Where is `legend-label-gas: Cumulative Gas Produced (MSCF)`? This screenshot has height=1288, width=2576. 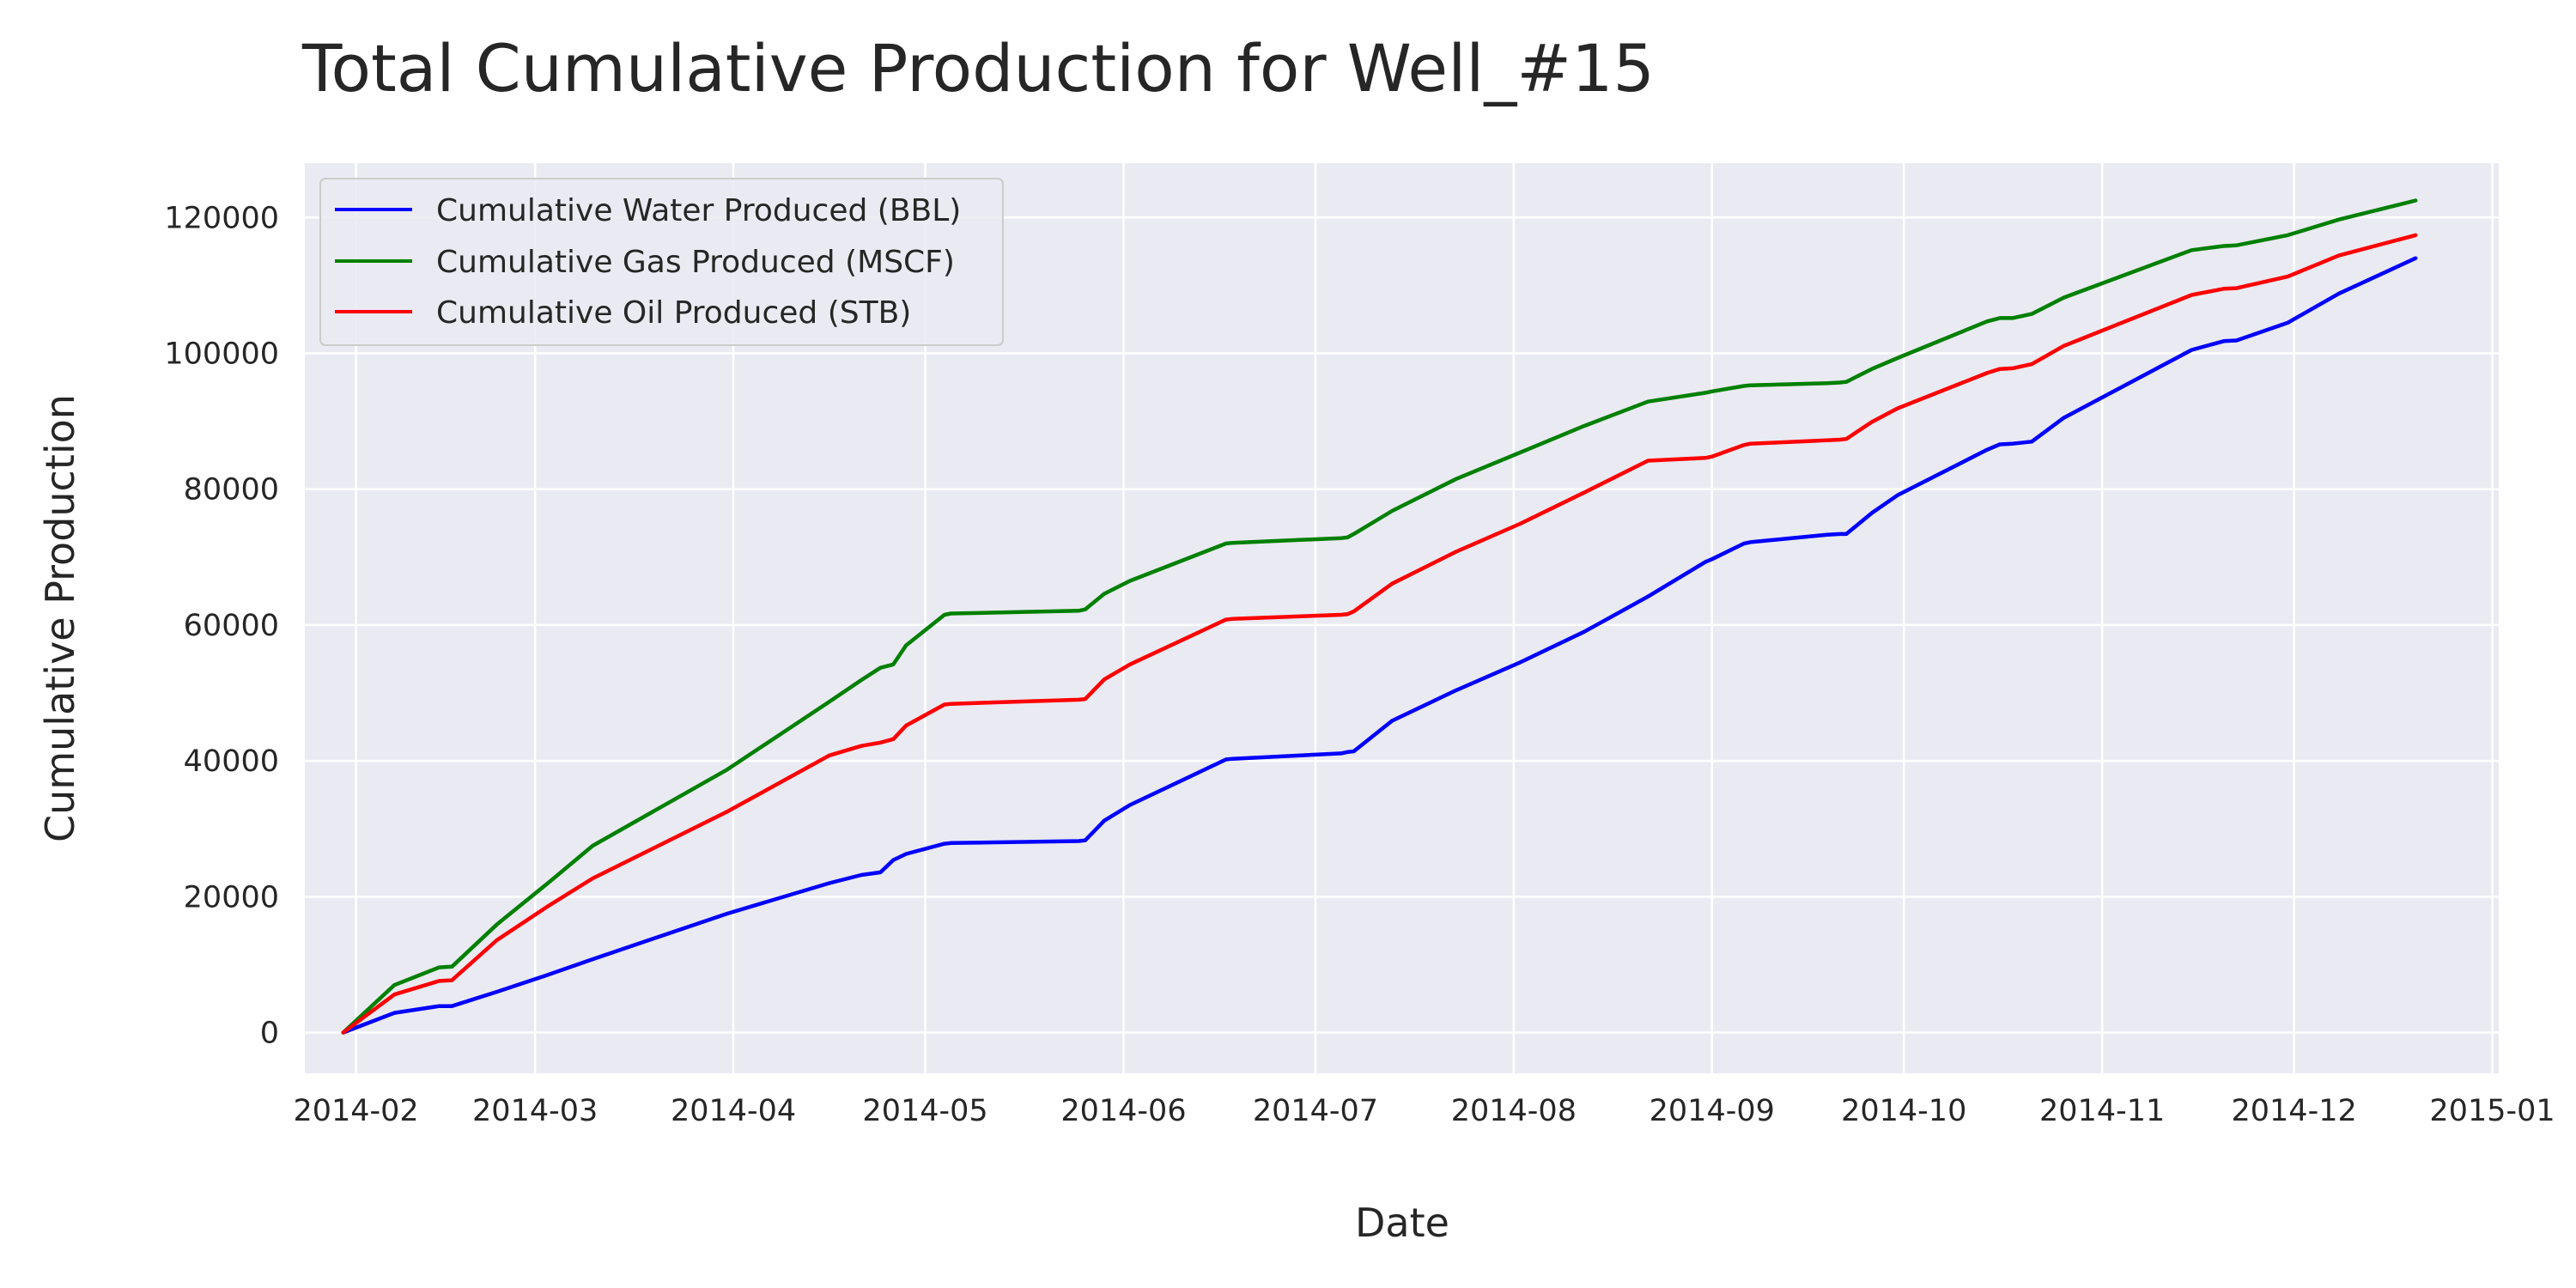
legend-label-gas: Cumulative Gas Produced (MSCF) is located at coordinates (695, 262).